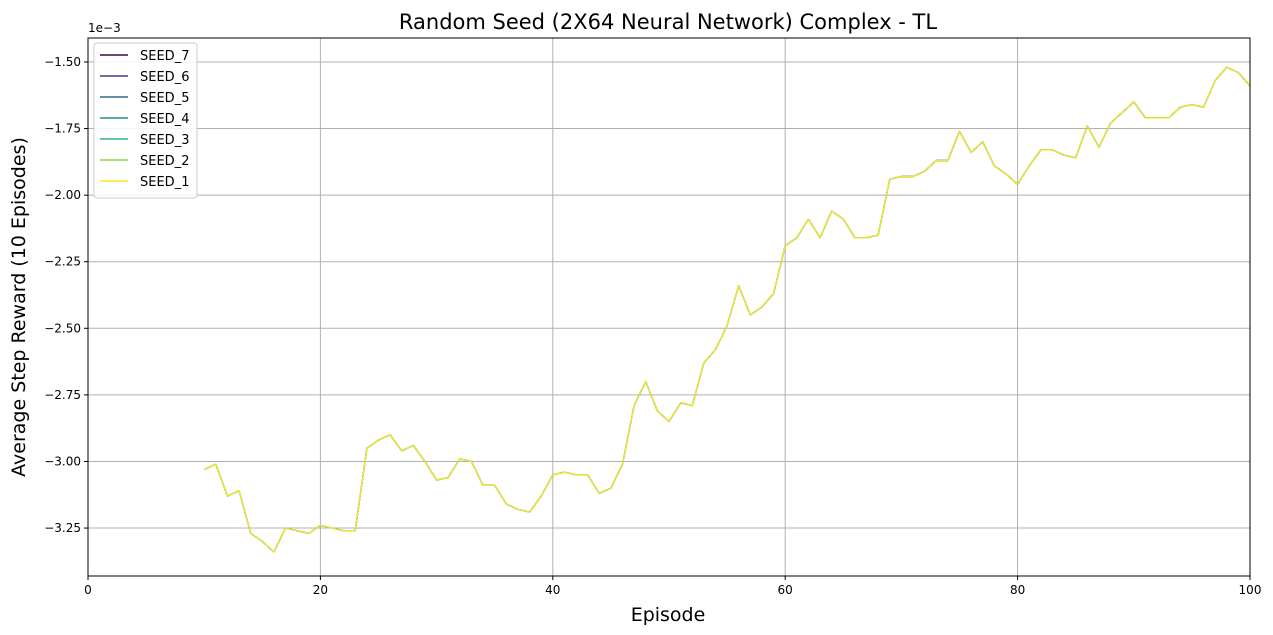 Image resolution: width=1273 pixels, height=635 pixels. I want to click on legend-entry: SEED_3, so click(164, 140).